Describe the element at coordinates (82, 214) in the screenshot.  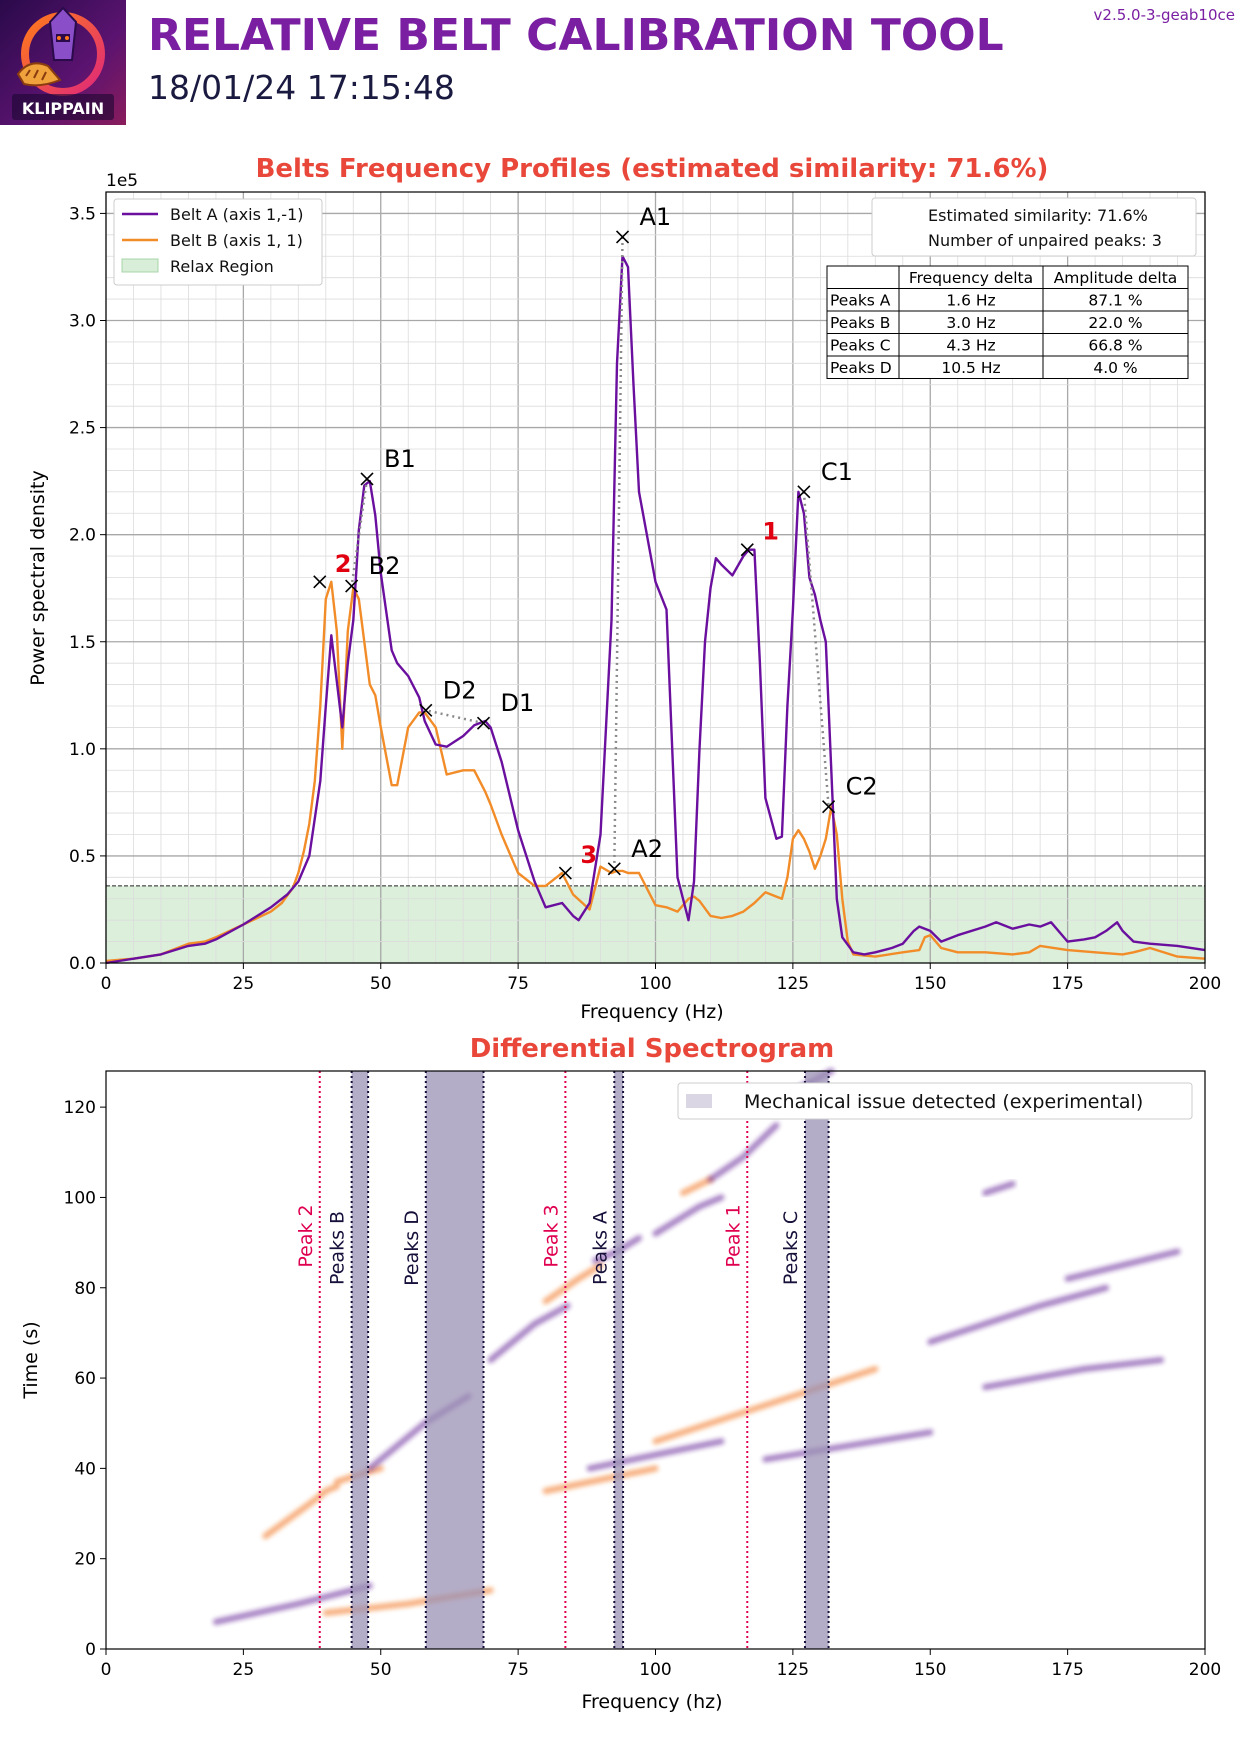
I see `top-y-tick-label: 3.5` at that location.